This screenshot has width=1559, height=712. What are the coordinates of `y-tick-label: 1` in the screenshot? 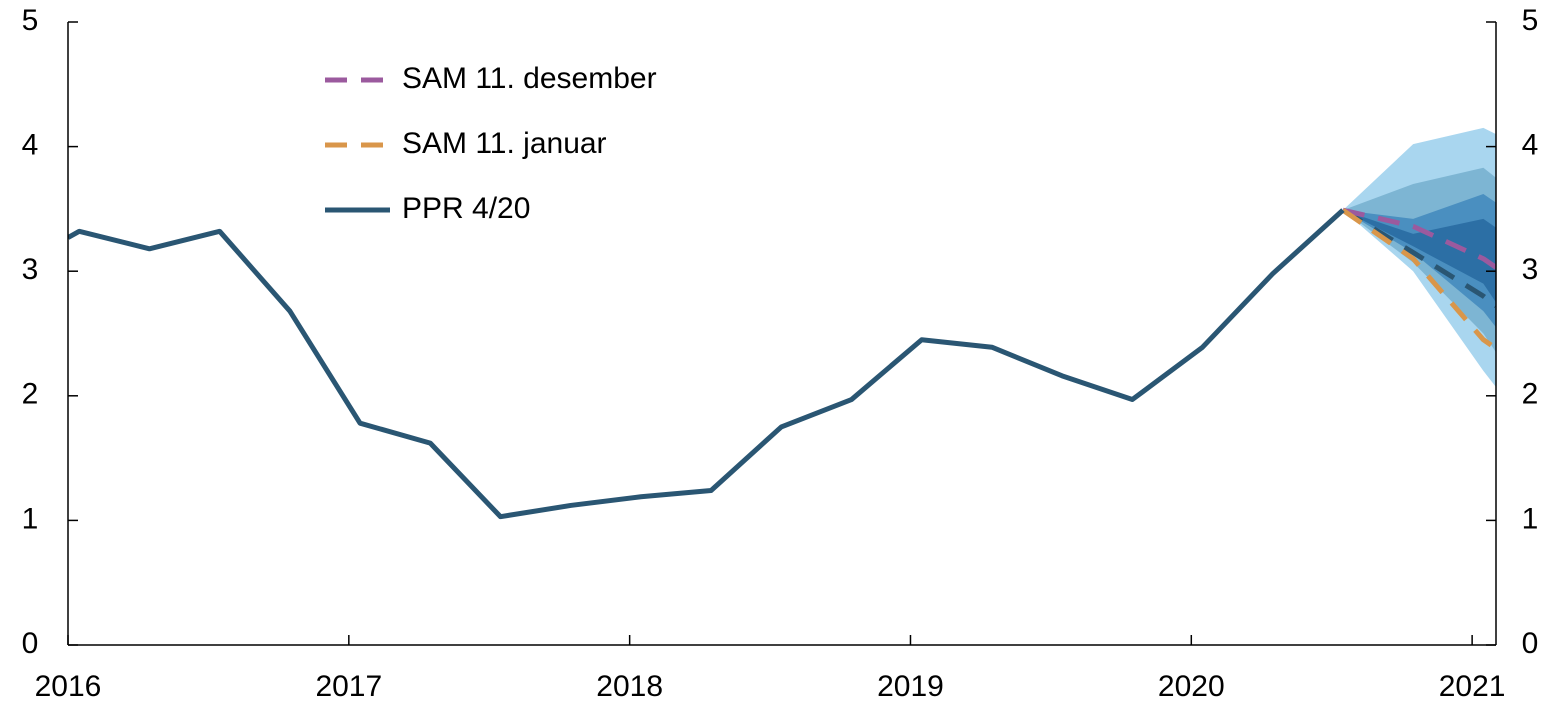 It's located at (30, 518).